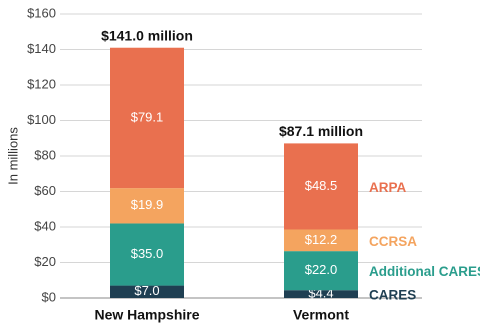  What do you see at coordinates (424, 271) in the screenshot?
I see `legend-label: Additional CARES` at bounding box center [424, 271].